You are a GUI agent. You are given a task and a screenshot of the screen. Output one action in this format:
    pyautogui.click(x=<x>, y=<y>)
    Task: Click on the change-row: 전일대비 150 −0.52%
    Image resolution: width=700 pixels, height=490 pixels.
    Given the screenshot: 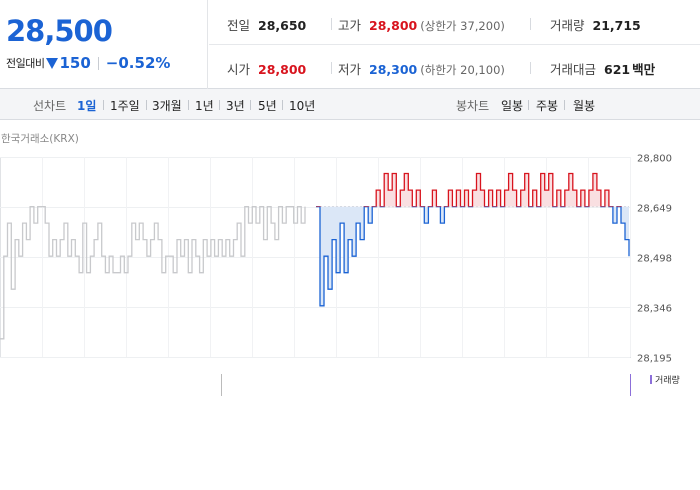 What is the action you would take?
    pyautogui.click(x=88, y=63)
    